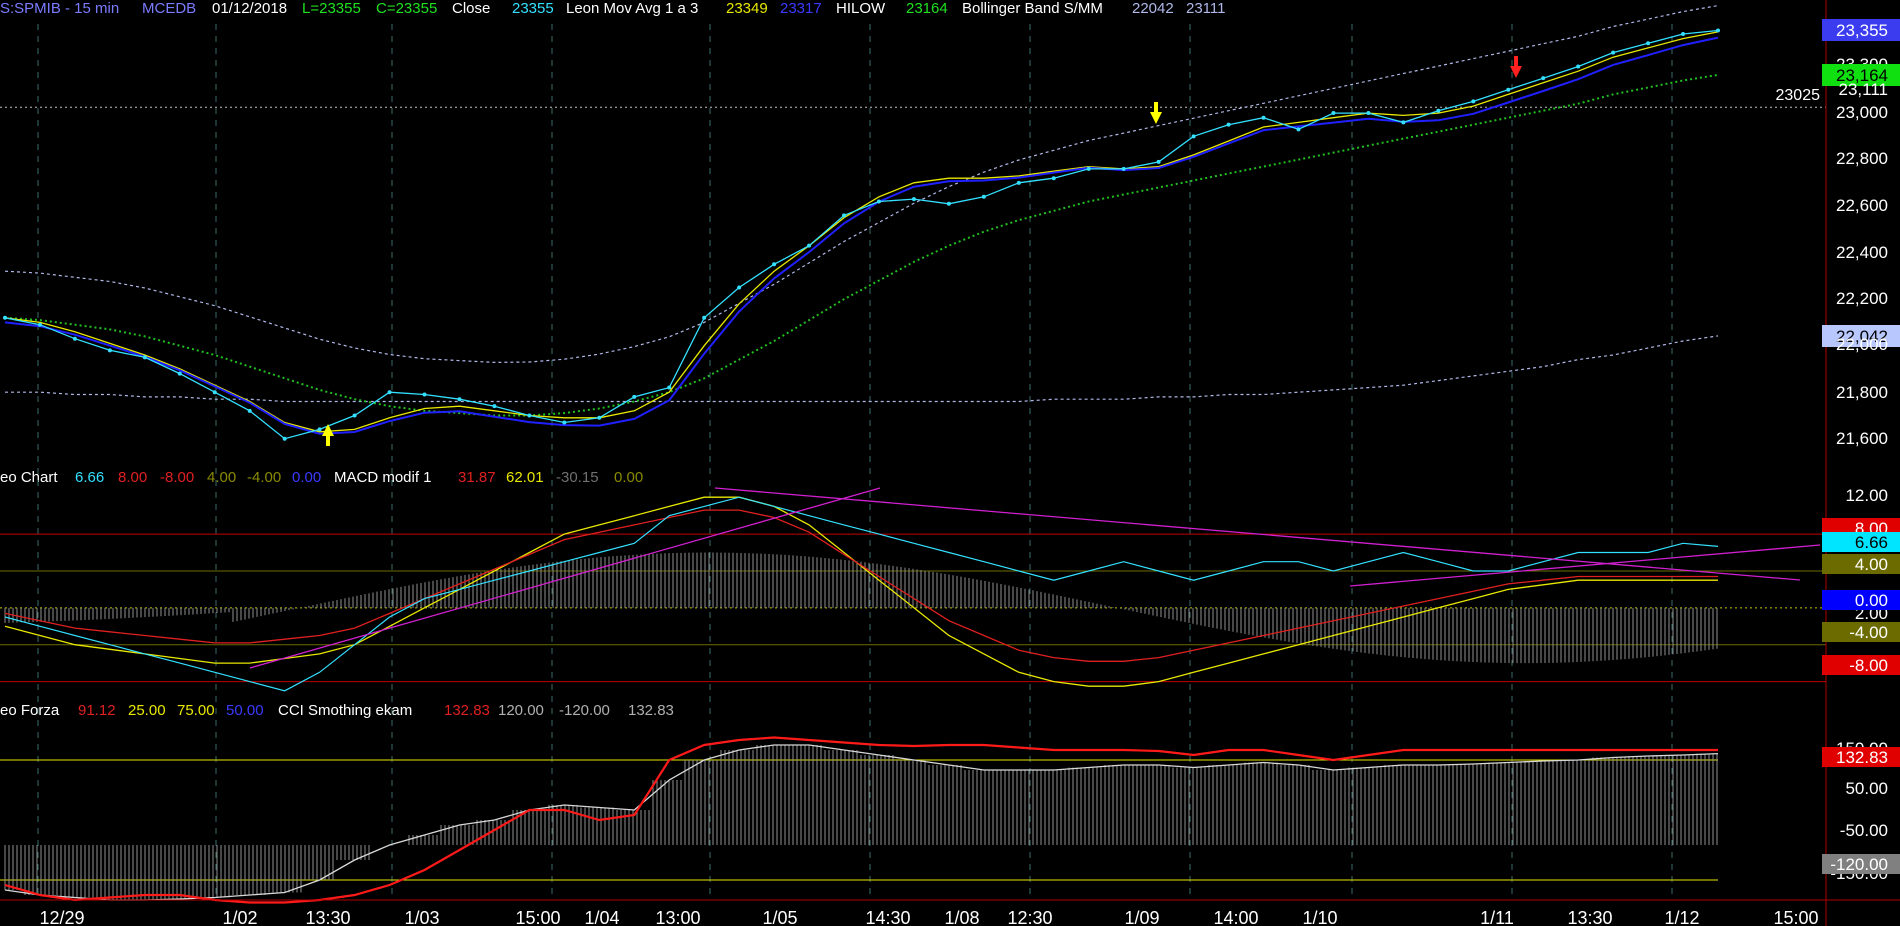 The image size is (1900, 926). What do you see at coordinates (97, 710) in the screenshot?
I see `forza-f1: 91.12` at bounding box center [97, 710].